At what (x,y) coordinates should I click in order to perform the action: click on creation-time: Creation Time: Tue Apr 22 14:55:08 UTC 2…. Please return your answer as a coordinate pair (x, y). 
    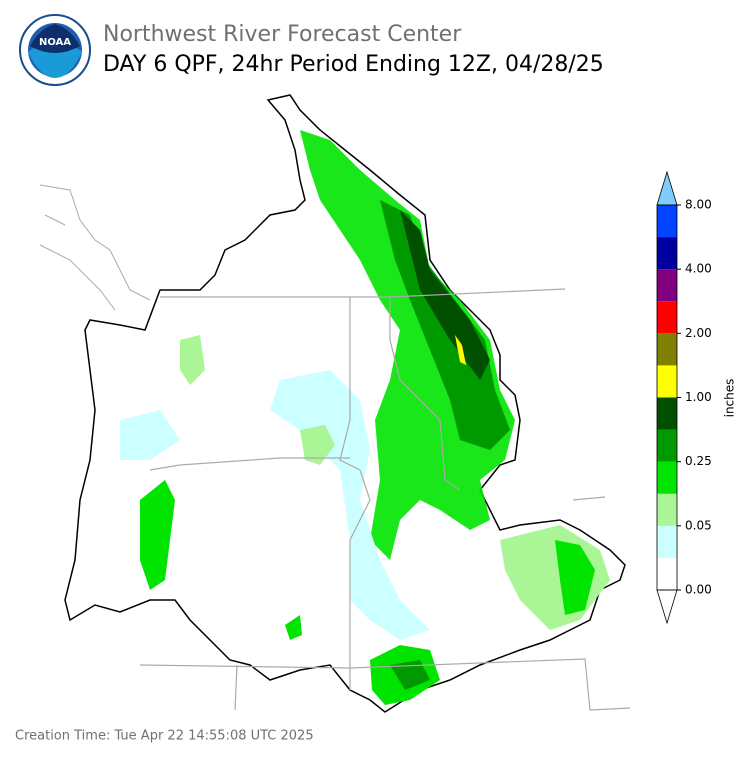
    Looking at the image, I should click on (164, 736).